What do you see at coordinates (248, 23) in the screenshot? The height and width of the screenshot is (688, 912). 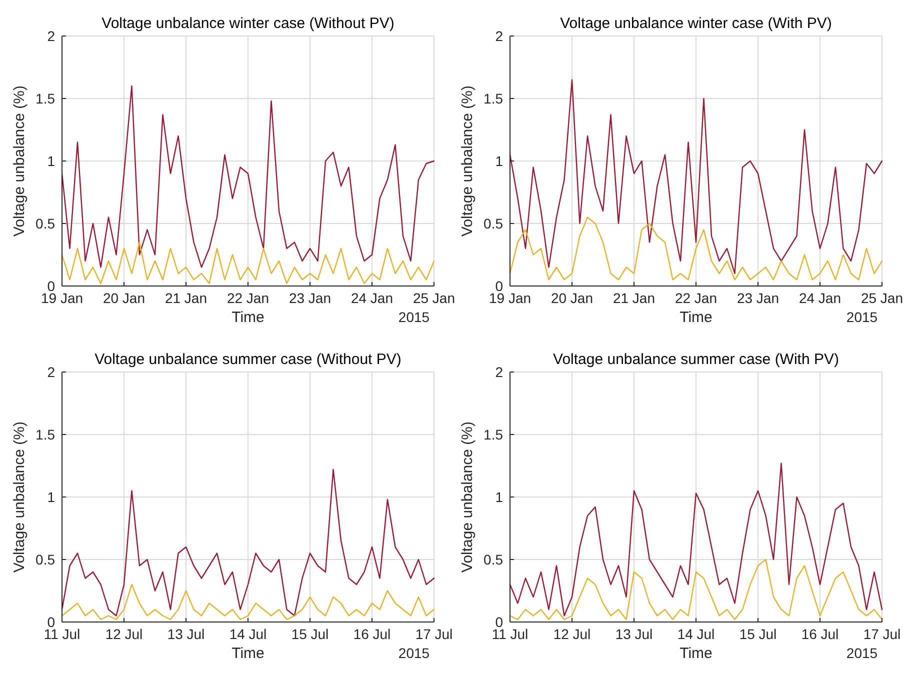 I see `chart-title: Voltage unbalance winter case (Without PV)` at bounding box center [248, 23].